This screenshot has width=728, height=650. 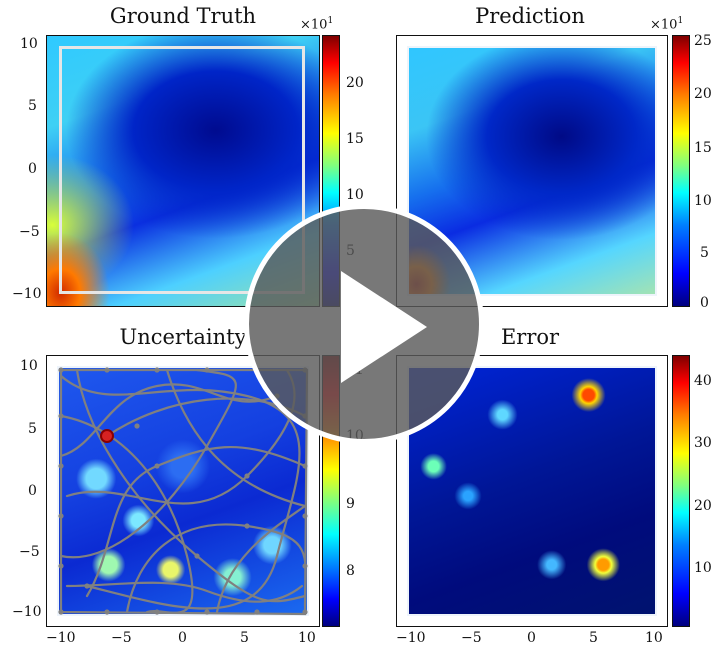 What do you see at coordinates (530, 337) in the screenshot?
I see `error-title: Error` at bounding box center [530, 337].